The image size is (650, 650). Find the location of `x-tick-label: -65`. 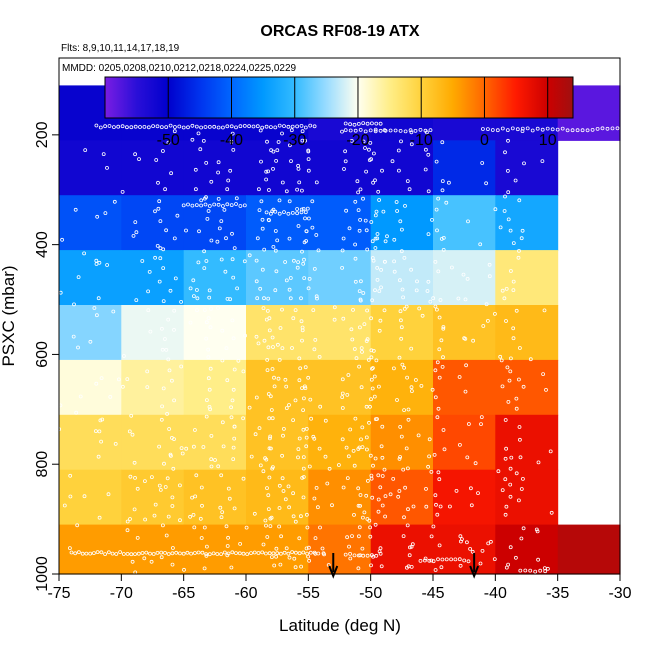

x-tick-label: -65 is located at coordinates (183, 593).